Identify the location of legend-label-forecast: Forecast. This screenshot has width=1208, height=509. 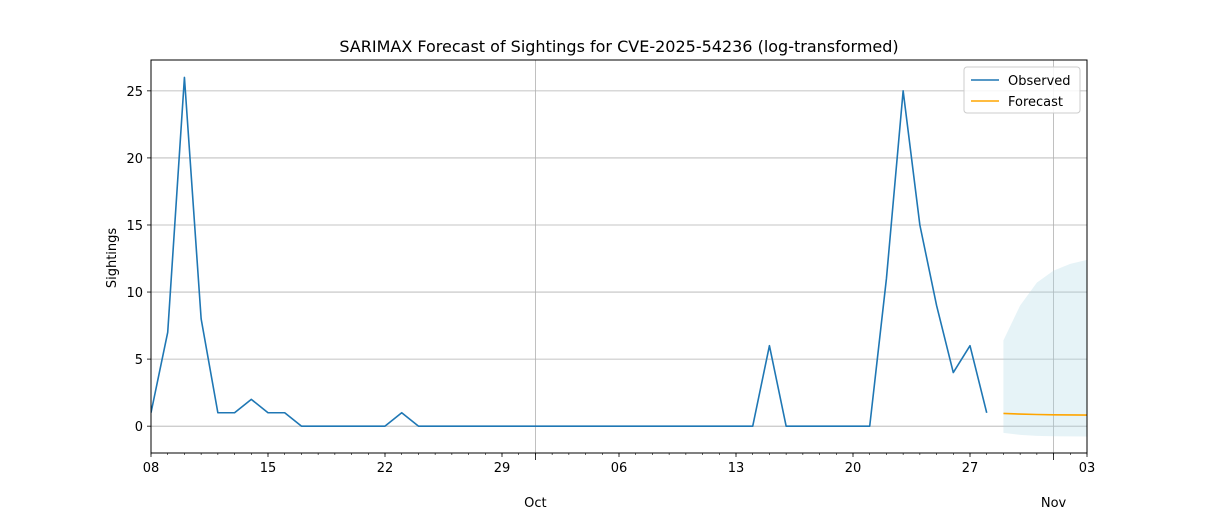
(1035, 102).